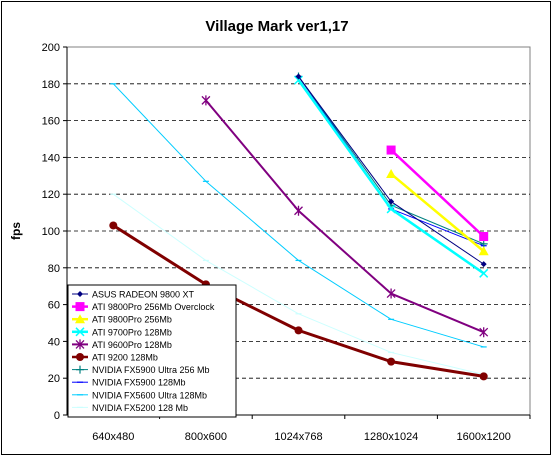 This screenshot has width=554, height=461. What do you see at coordinates (54, 379) in the screenshot?
I see `y-tick-label: 20` at bounding box center [54, 379].